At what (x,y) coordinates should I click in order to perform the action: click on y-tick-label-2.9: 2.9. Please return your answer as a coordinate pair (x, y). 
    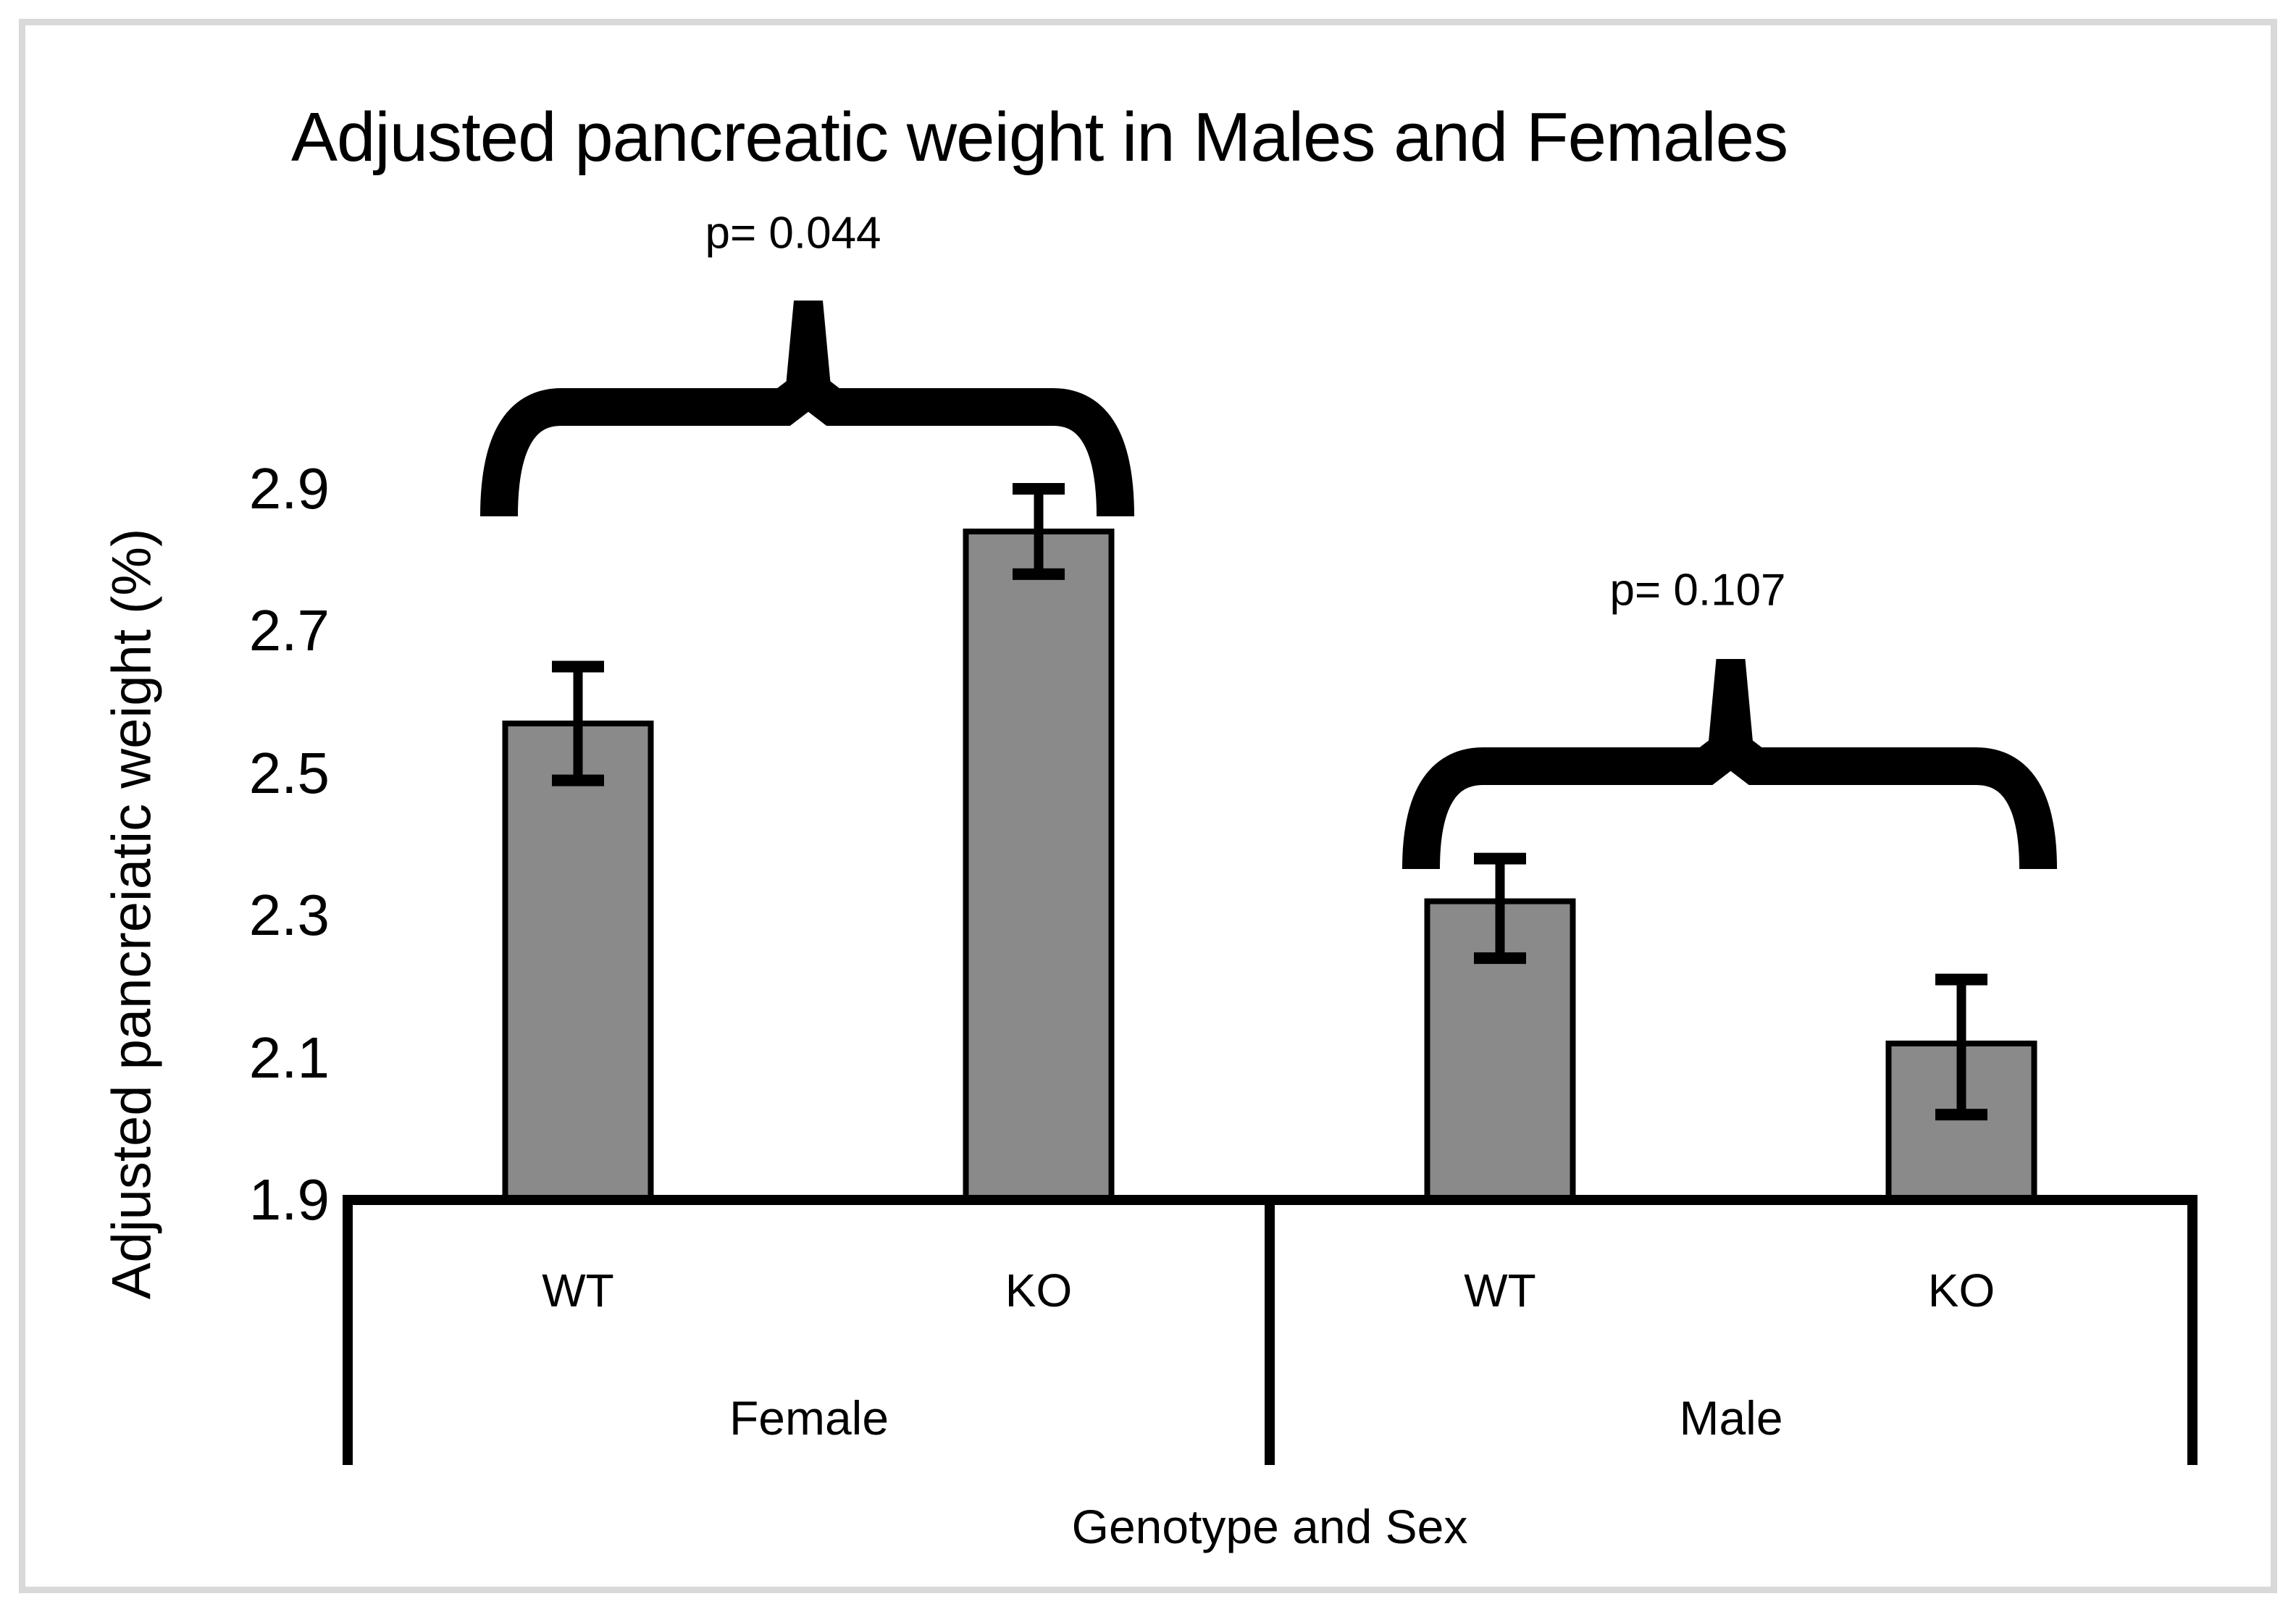
    Looking at the image, I should click on (289, 488).